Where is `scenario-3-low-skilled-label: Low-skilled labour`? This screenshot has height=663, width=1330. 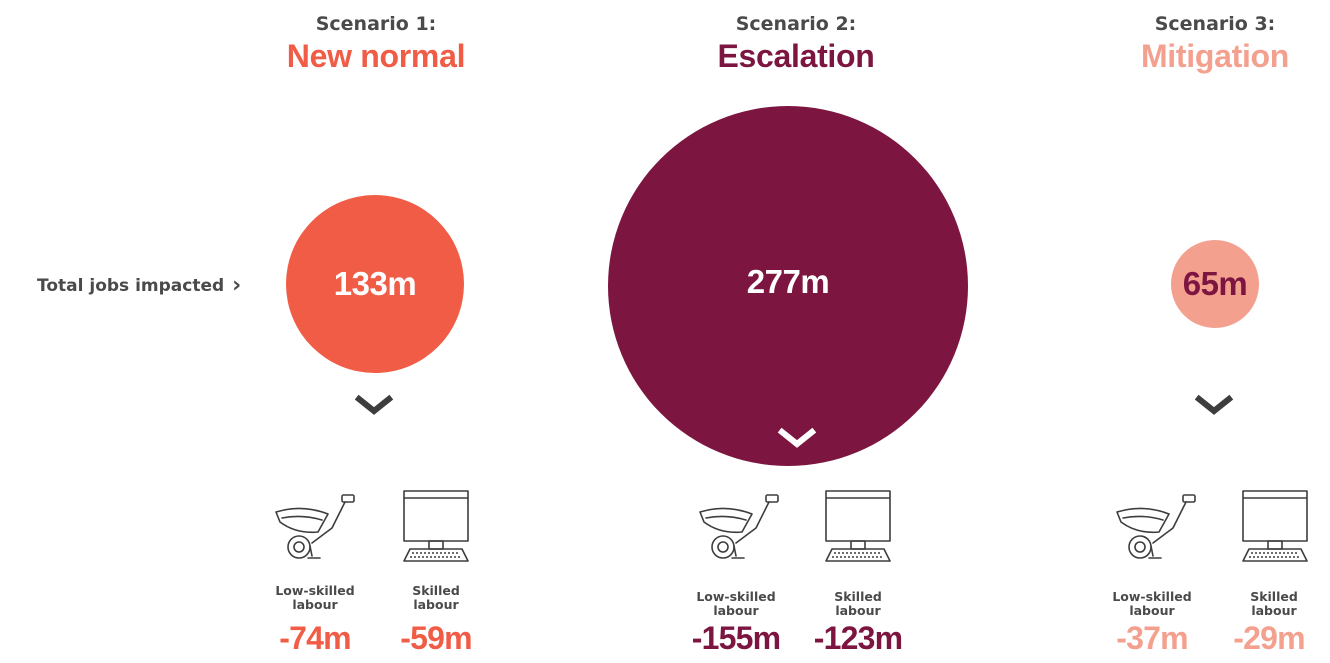 scenario-3-low-skilled-label: Low-skilled labour is located at coordinates (1152, 604).